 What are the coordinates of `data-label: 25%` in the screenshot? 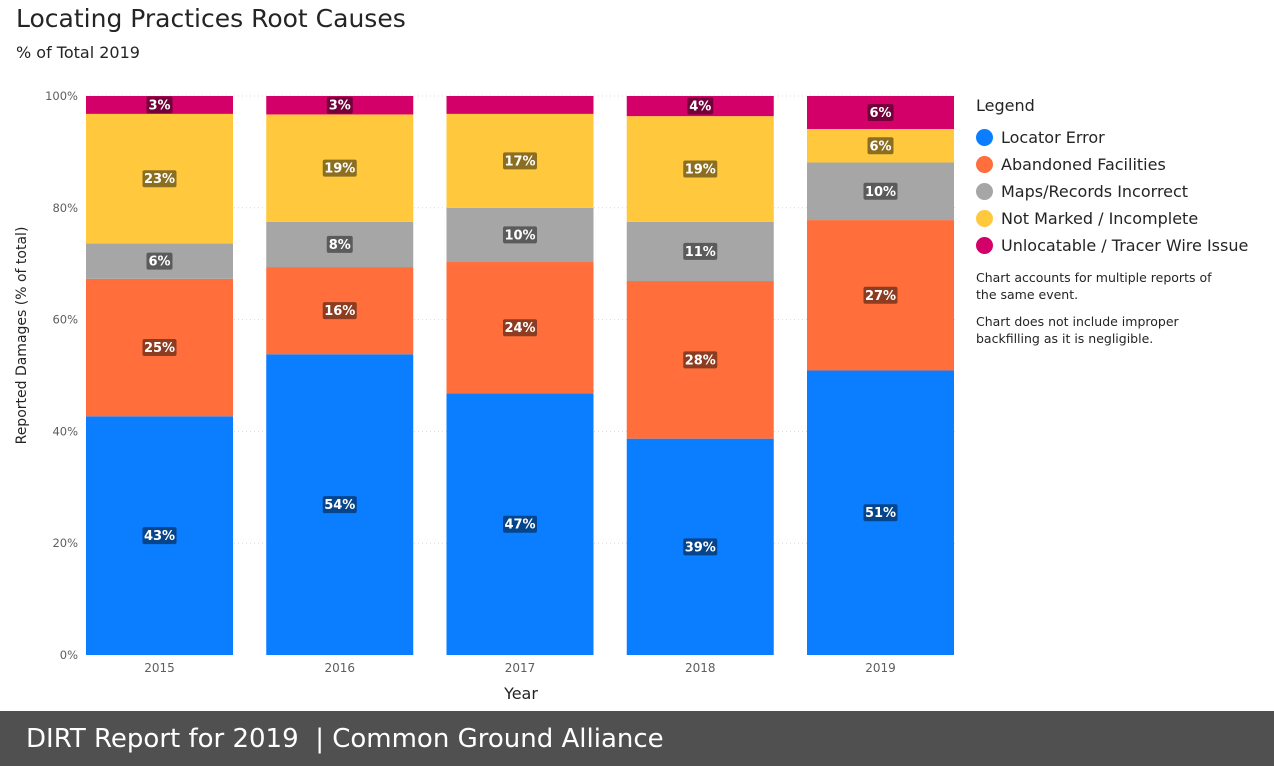 It's located at (159, 348).